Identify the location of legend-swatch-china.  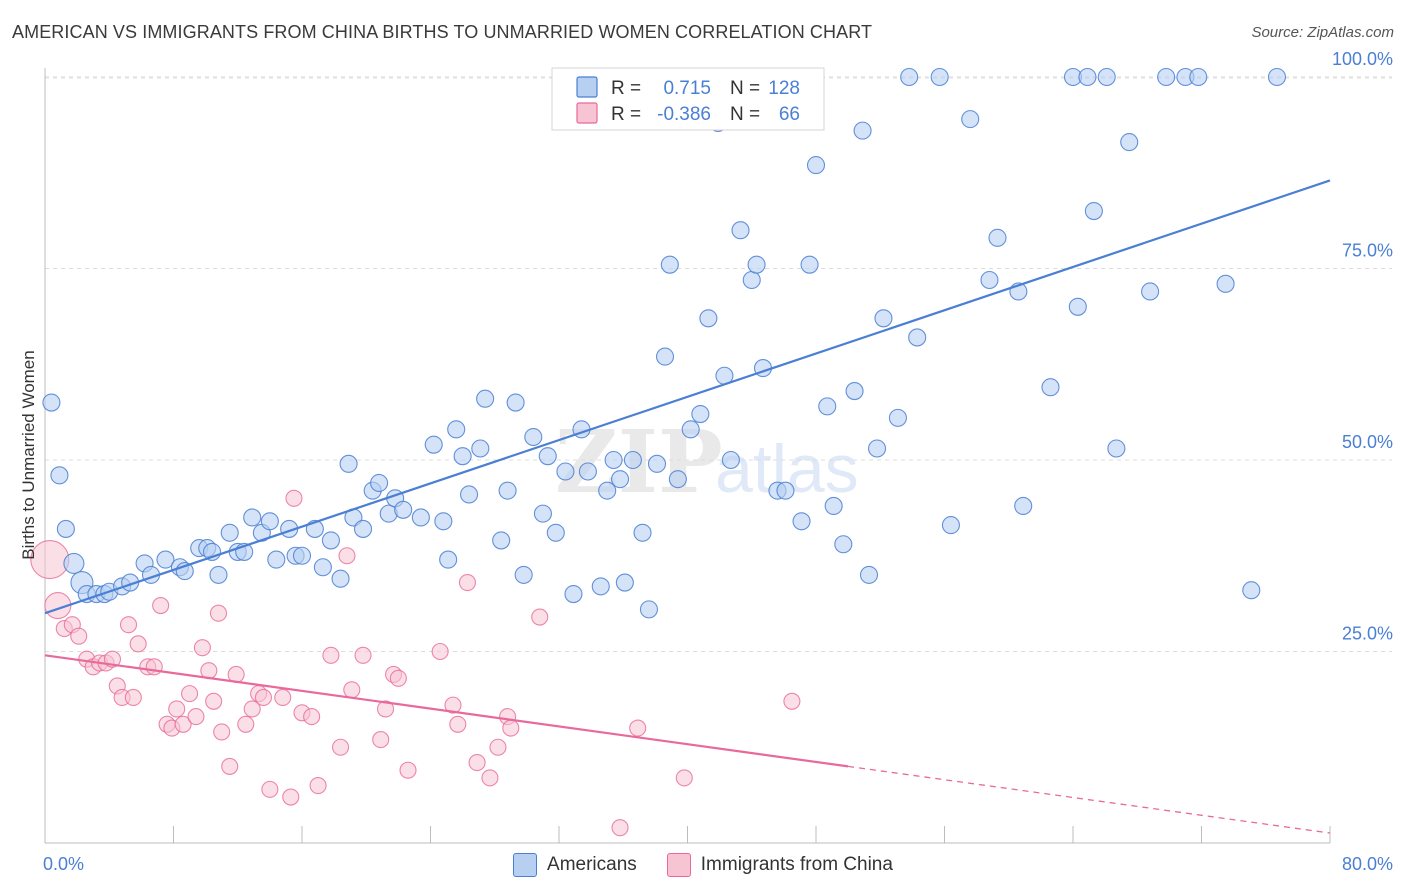
(587, 113).